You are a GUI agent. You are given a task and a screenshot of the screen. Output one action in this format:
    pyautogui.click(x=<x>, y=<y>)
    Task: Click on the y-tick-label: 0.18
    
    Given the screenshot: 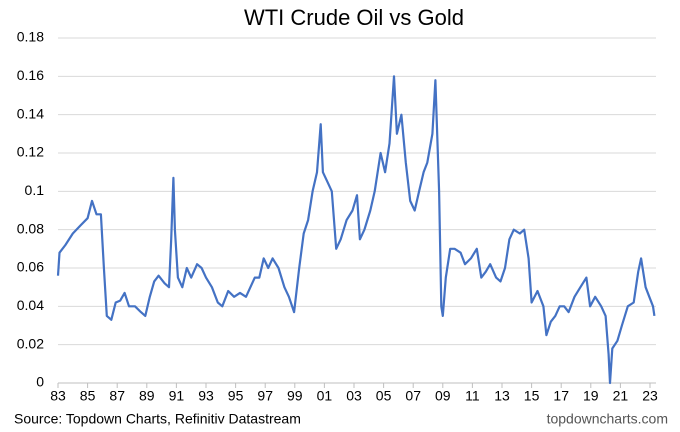 What is the action you would take?
    pyautogui.click(x=30, y=37)
    